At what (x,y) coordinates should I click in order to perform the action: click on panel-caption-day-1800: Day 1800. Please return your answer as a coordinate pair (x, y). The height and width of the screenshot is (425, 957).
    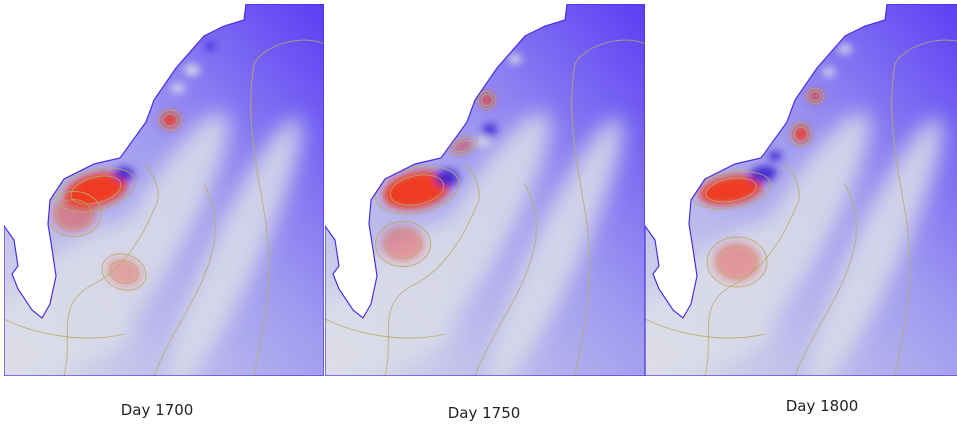
    Looking at the image, I should click on (822, 406).